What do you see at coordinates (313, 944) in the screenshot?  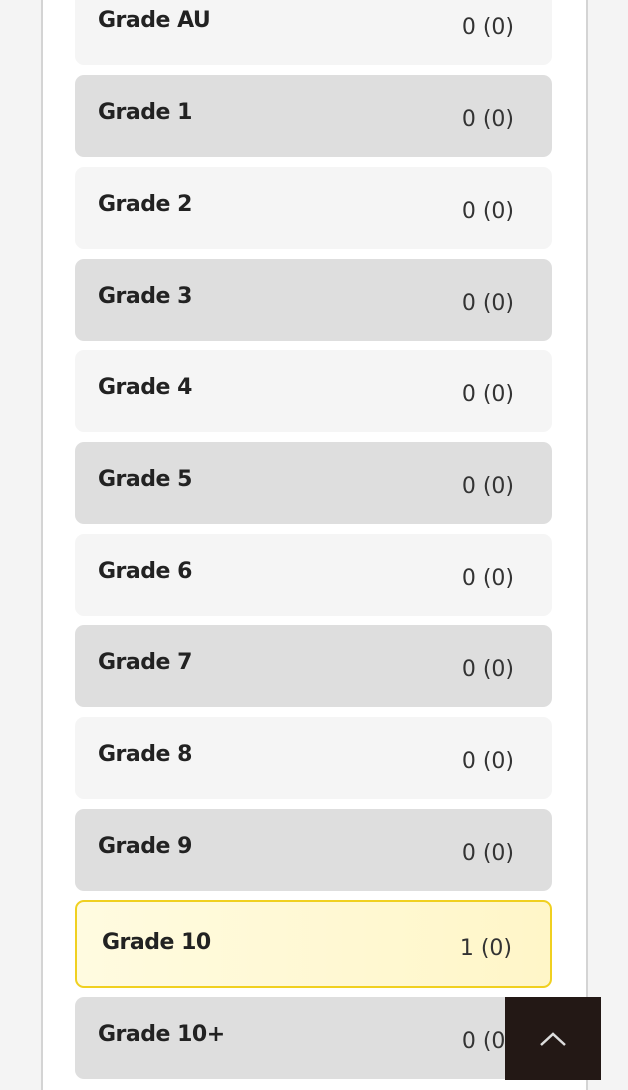 I see `grade-row: Grade 10 1 (0)` at bounding box center [313, 944].